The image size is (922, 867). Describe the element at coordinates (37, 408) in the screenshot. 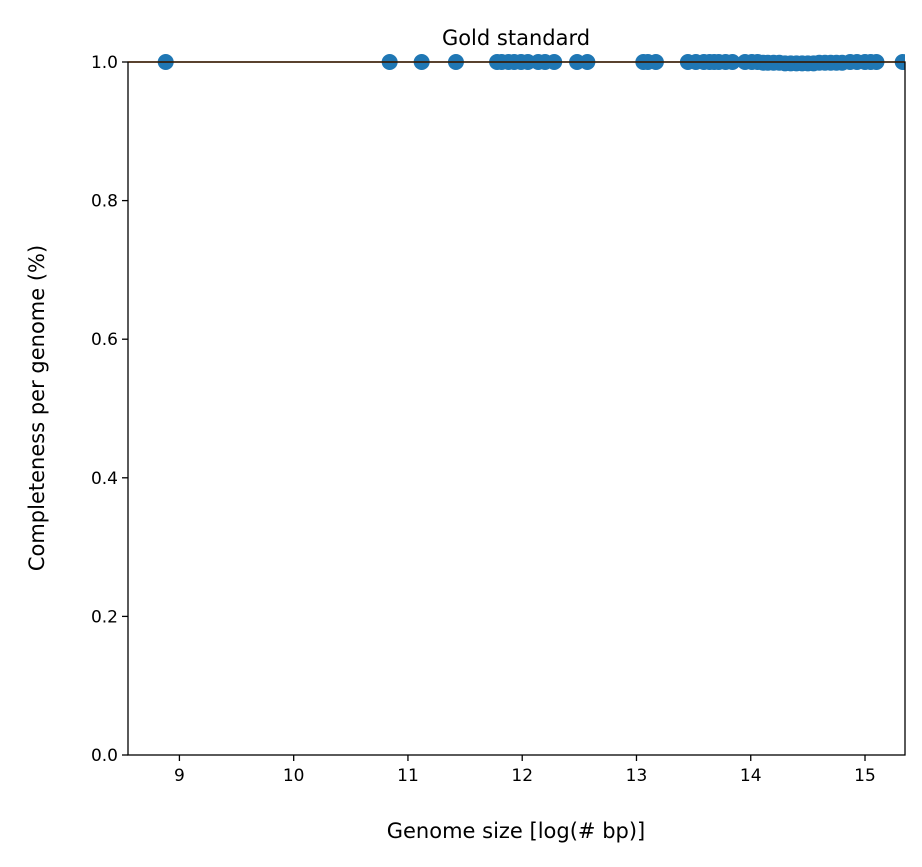

I see `y-axis-label: Completeness per genome (%)` at that location.